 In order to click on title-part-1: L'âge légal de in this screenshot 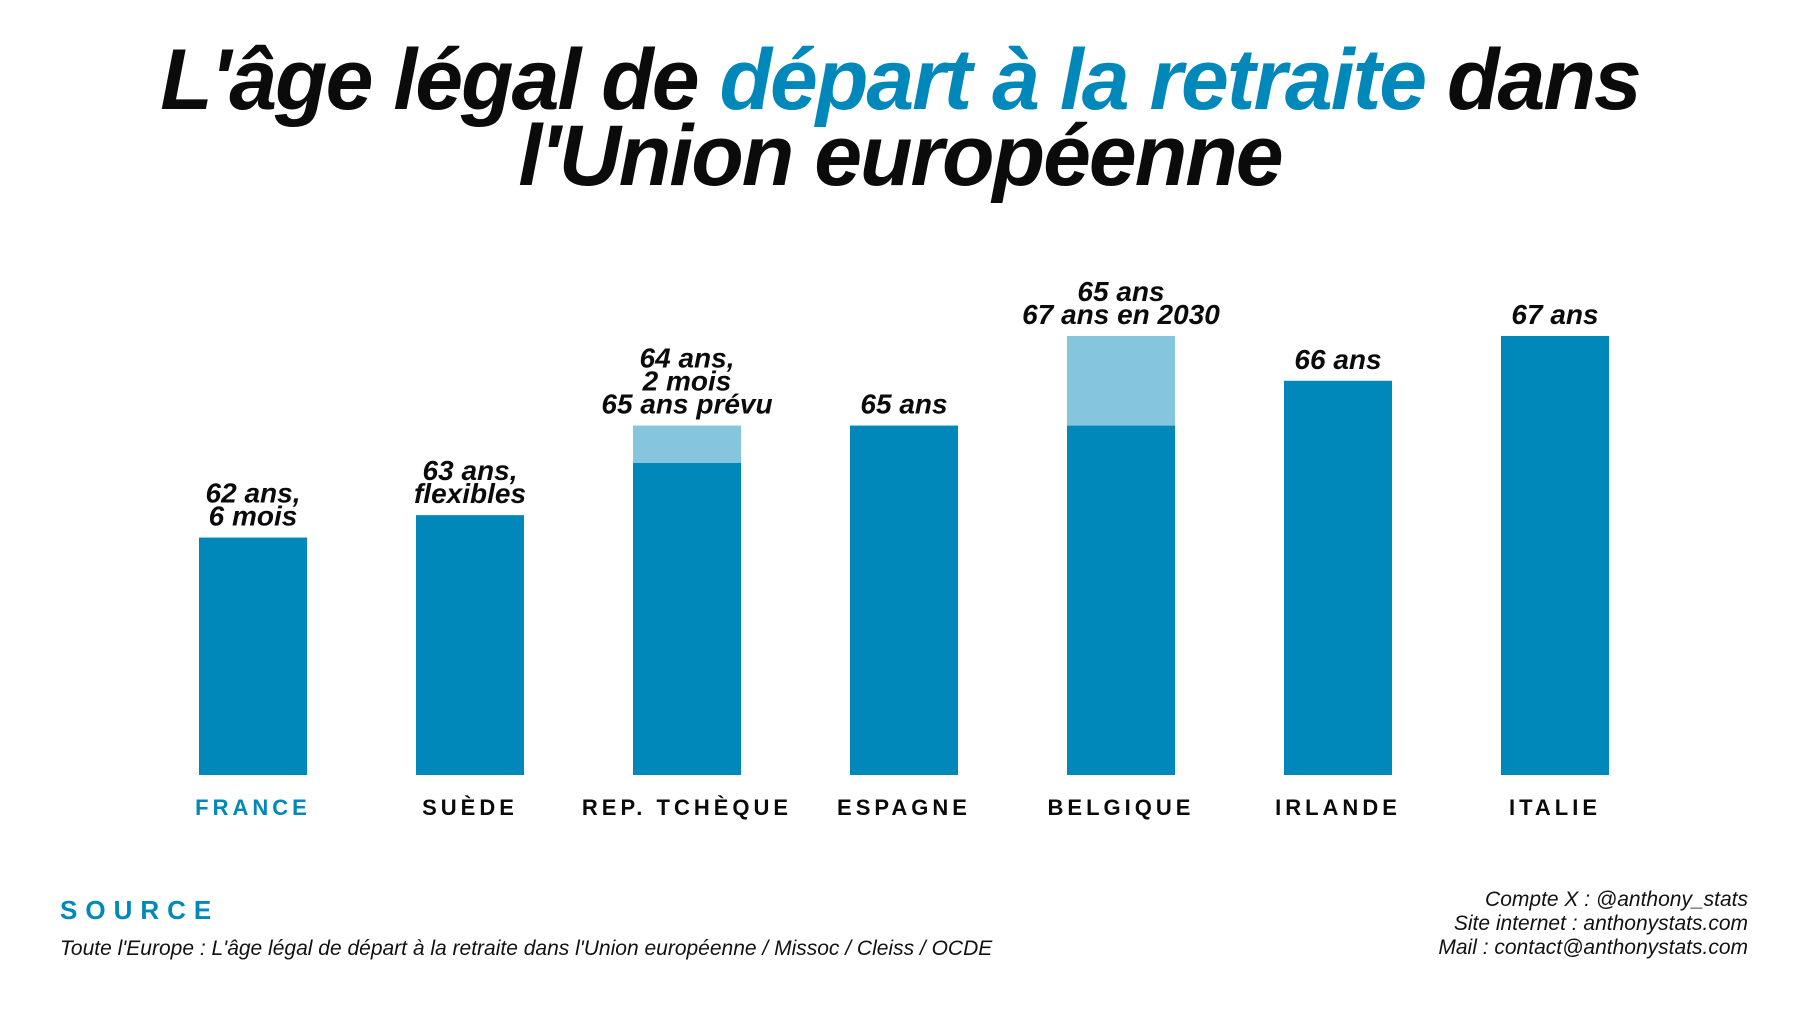, I will do `click(440, 80)`.